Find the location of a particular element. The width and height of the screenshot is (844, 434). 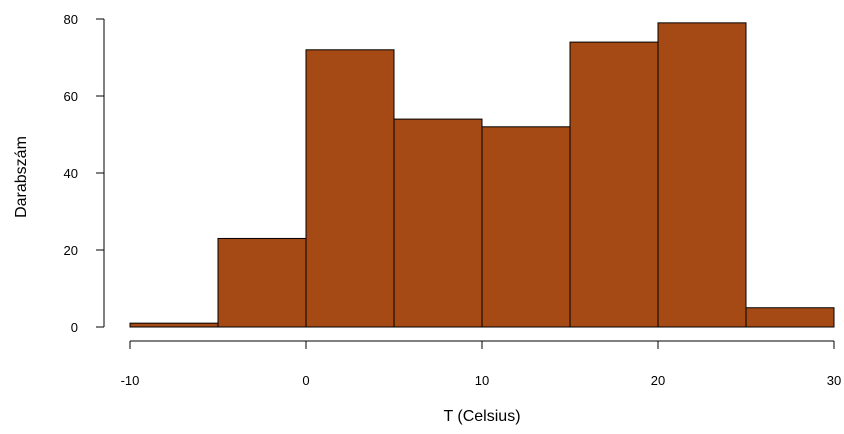

x-tick-label-4: 30 is located at coordinates (834, 380).